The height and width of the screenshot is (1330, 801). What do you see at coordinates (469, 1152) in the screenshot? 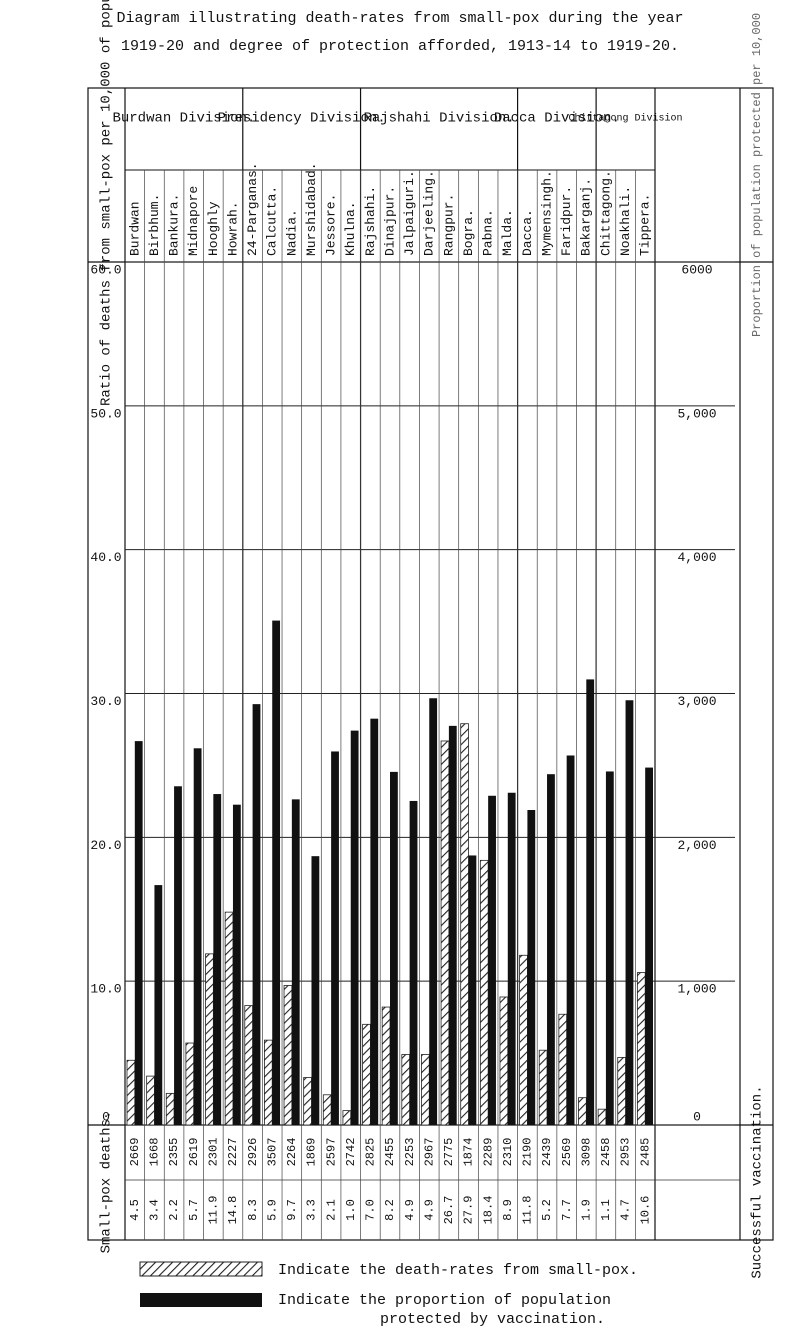
I see `vaccination-value: 1874` at bounding box center [469, 1152].